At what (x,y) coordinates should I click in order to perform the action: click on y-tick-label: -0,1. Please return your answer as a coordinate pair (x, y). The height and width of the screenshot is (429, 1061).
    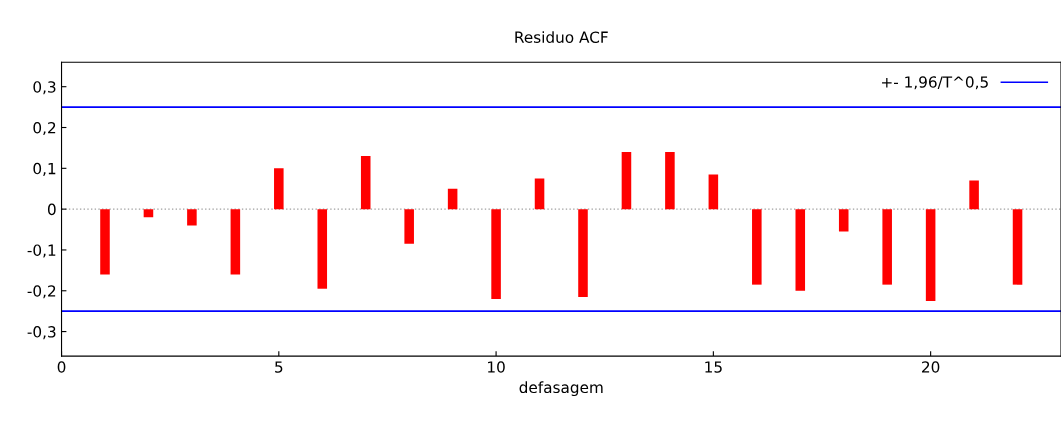
    Looking at the image, I should click on (41, 251).